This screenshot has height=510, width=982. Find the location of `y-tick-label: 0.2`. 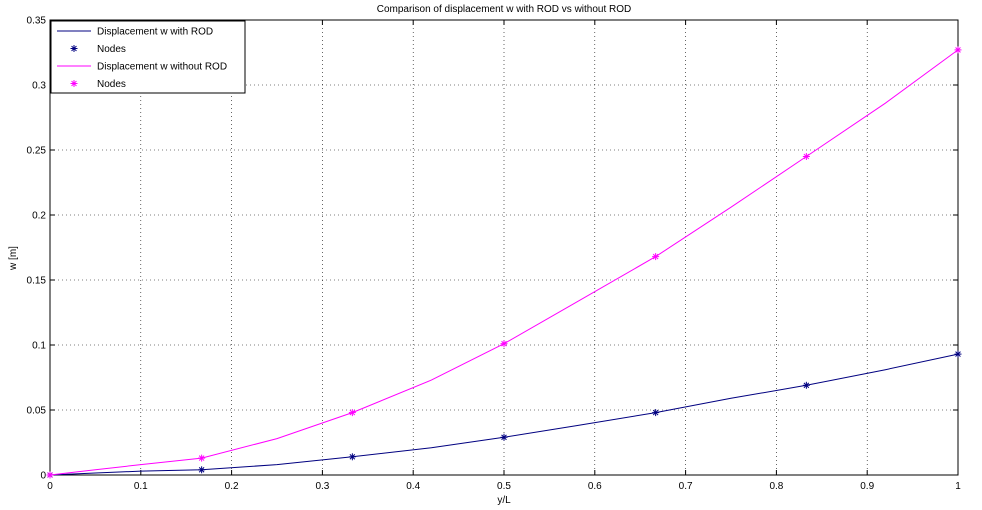

y-tick-label: 0.2 is located at coordinates (39, 216).